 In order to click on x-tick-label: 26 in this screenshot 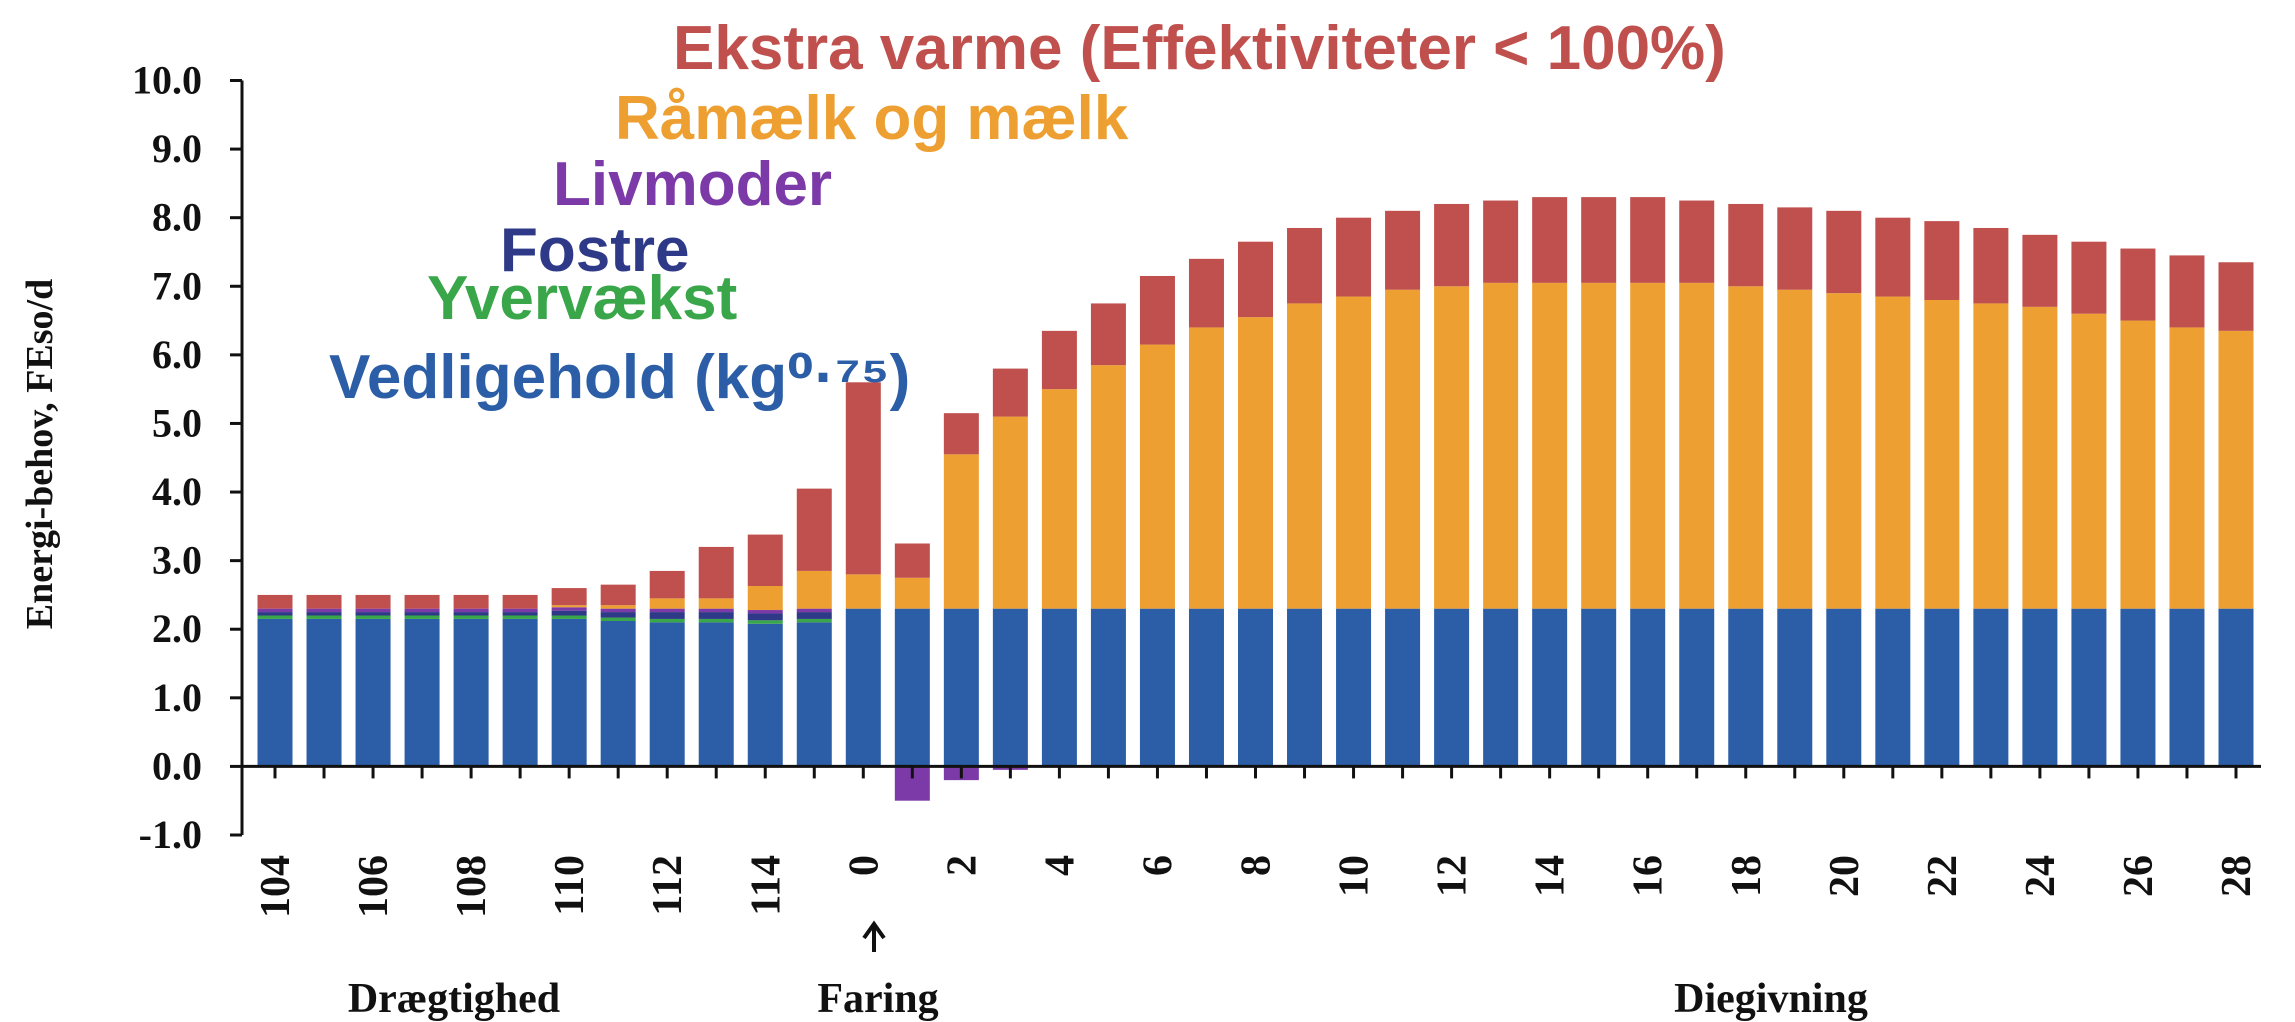, I will do `click(2139, 876)`.